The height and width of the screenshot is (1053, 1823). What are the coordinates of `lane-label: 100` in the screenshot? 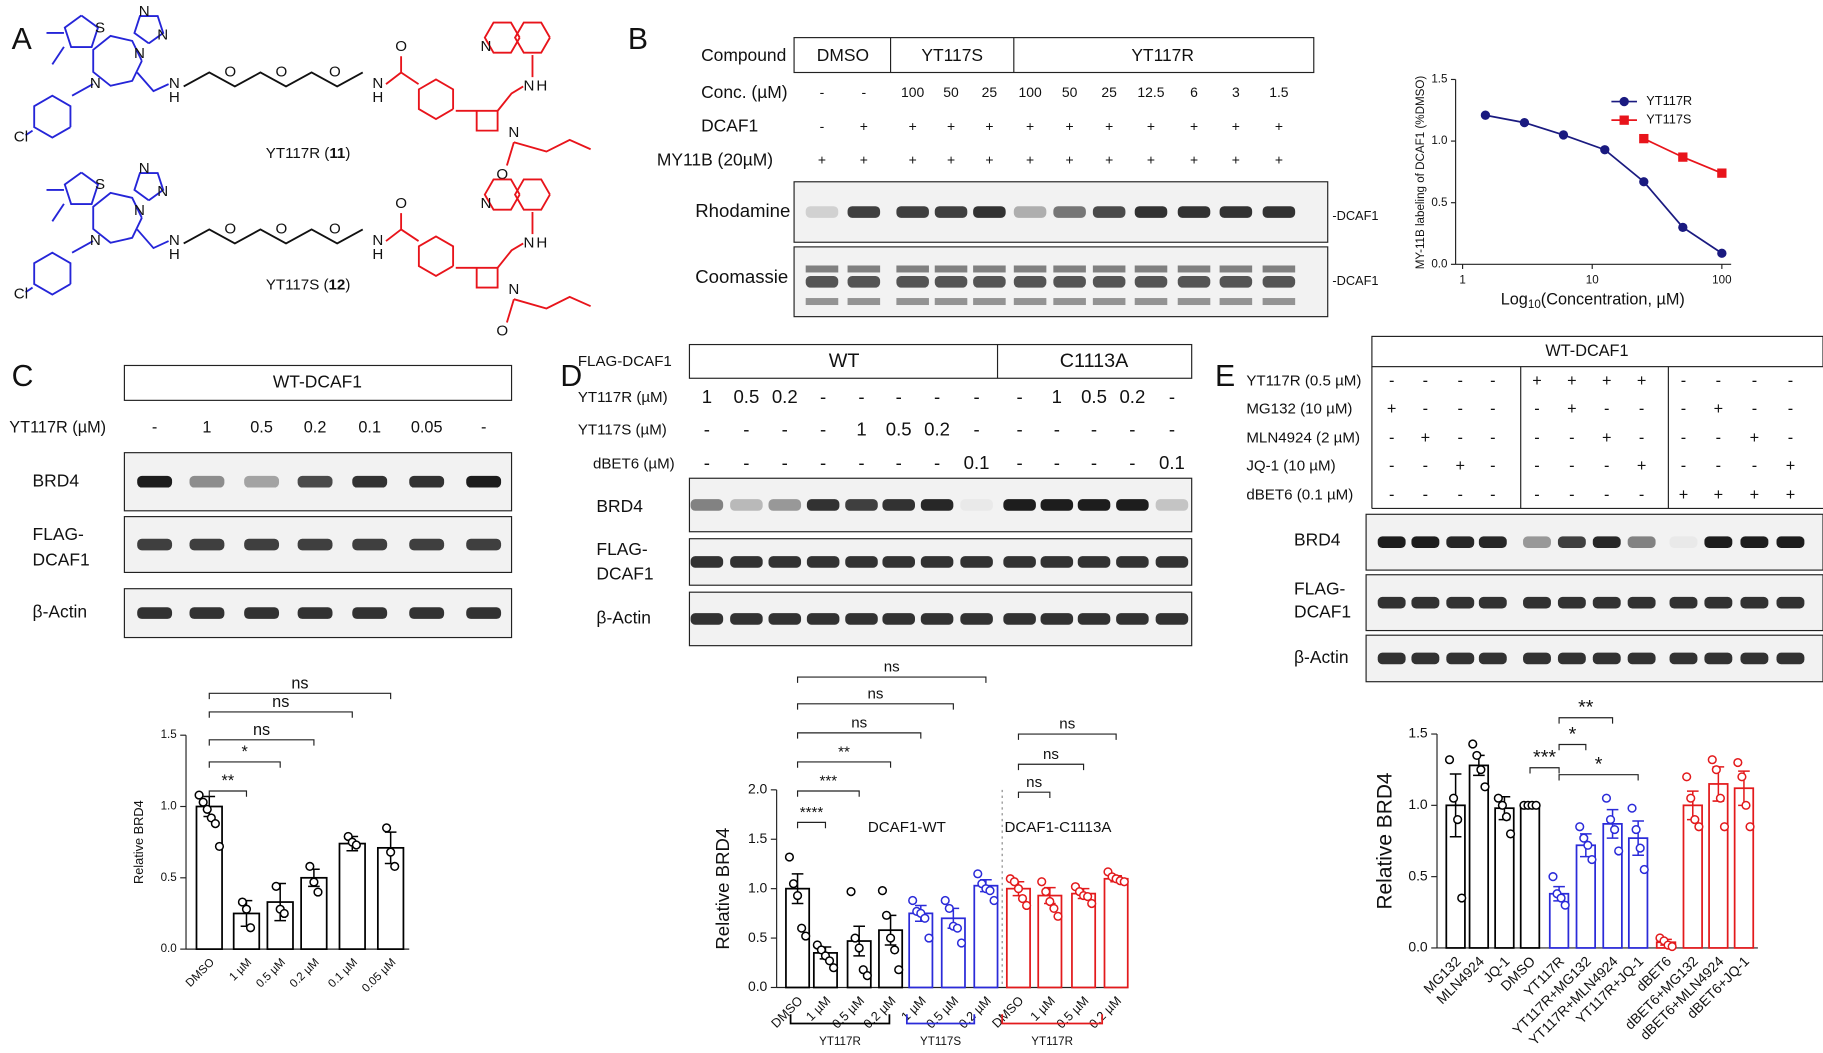 It's located at (913, 92).